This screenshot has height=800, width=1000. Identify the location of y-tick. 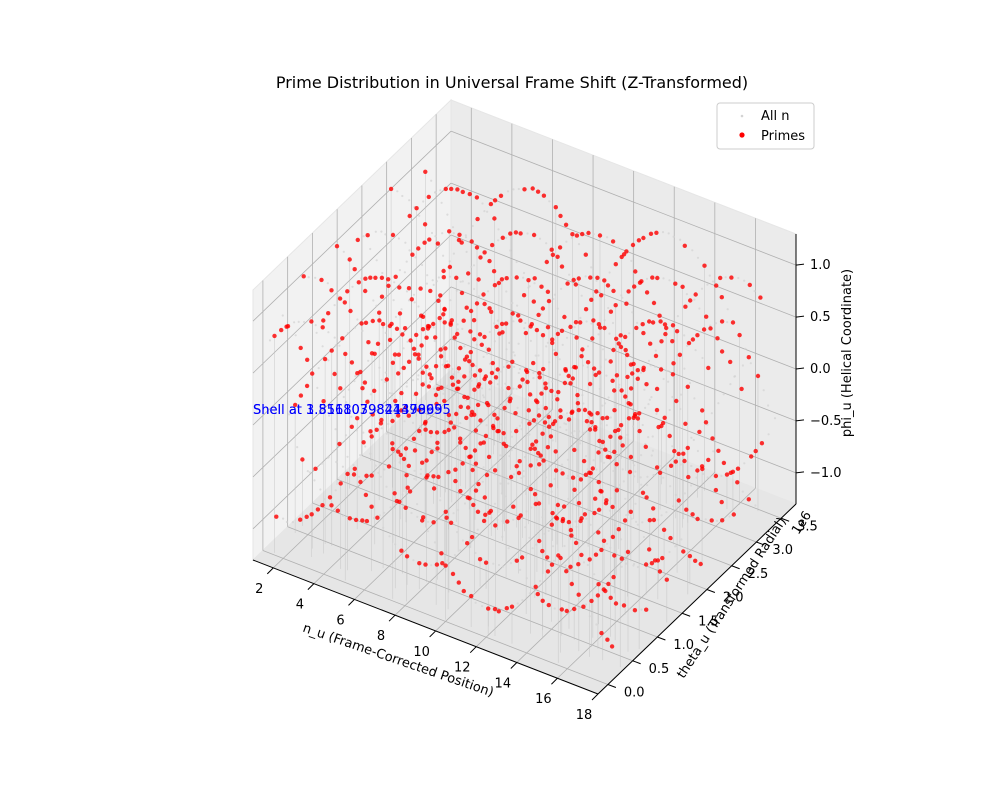
(735, 567).